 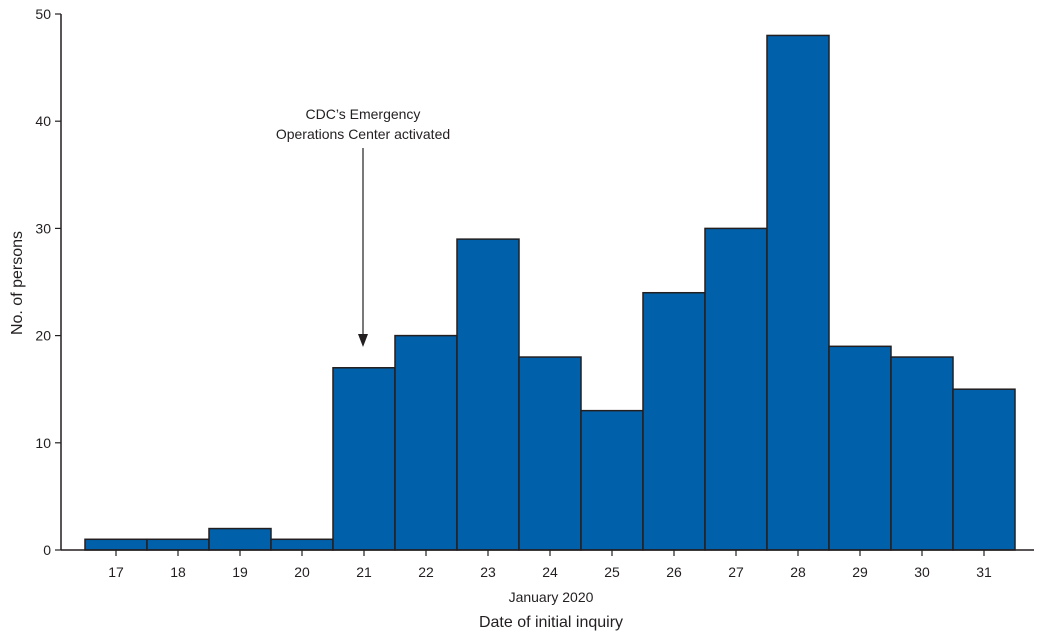 What do you see at coordinates (736, 572) in the screenshot?
I see `x-tick-label: 27` at bounding box center [736, 572].